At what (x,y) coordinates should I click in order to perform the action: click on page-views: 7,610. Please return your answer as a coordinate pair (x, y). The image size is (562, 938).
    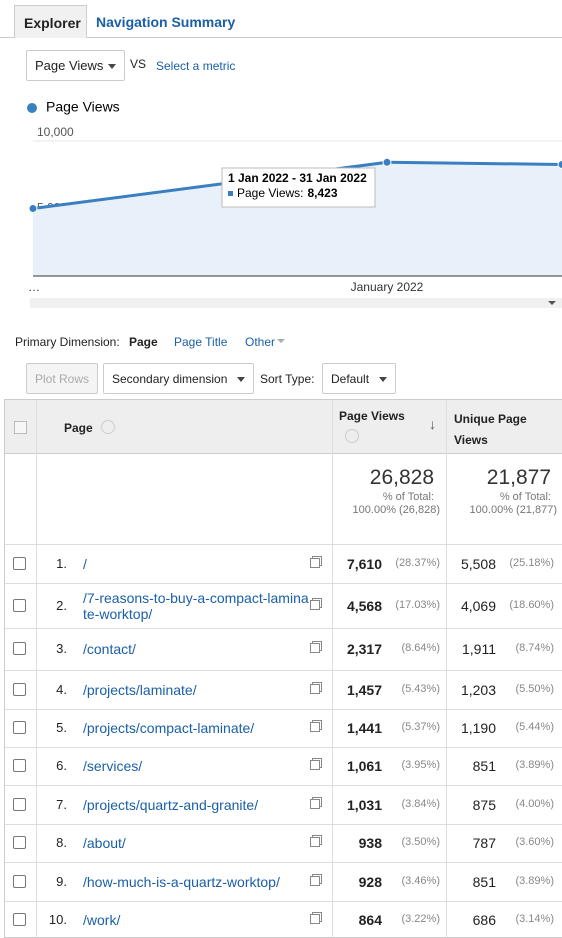
    Looking at the image, I should click on (364, 563).